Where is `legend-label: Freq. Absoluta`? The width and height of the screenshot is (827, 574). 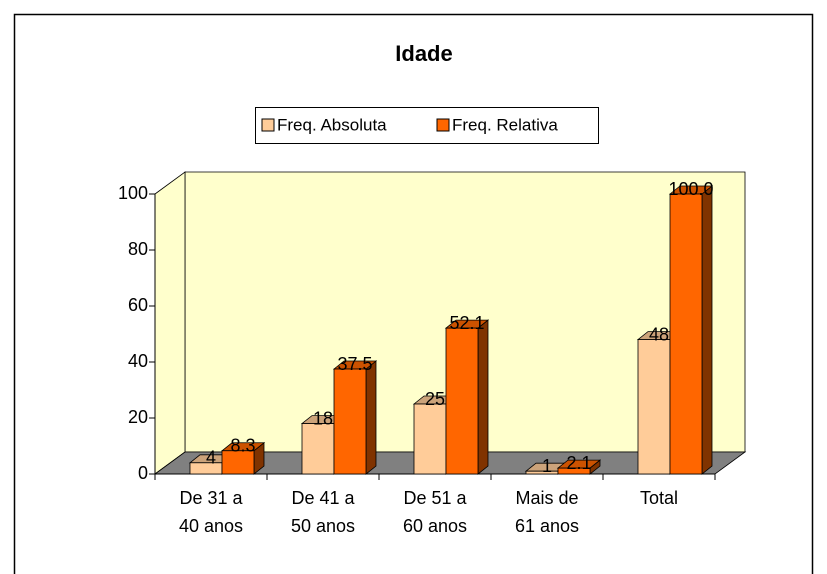
legend-label: Freq. Absoluta is located at coordinates (332, 124).